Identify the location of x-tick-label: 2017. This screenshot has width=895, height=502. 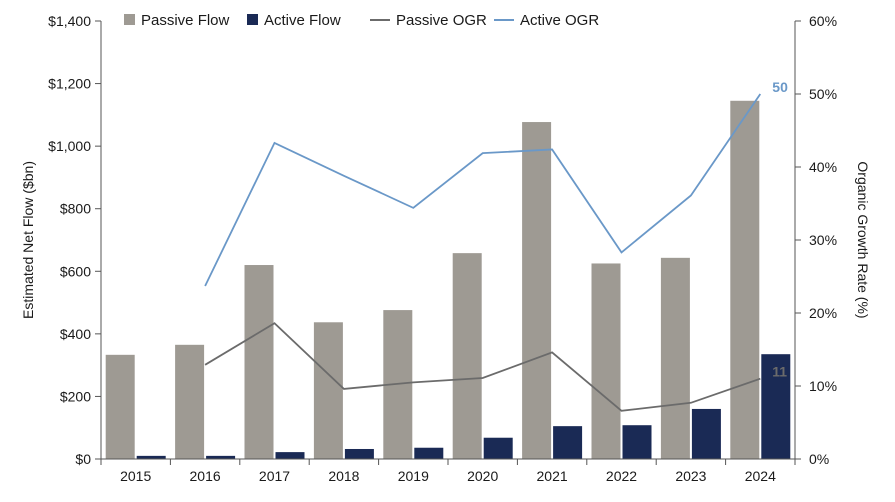
(274, 476).